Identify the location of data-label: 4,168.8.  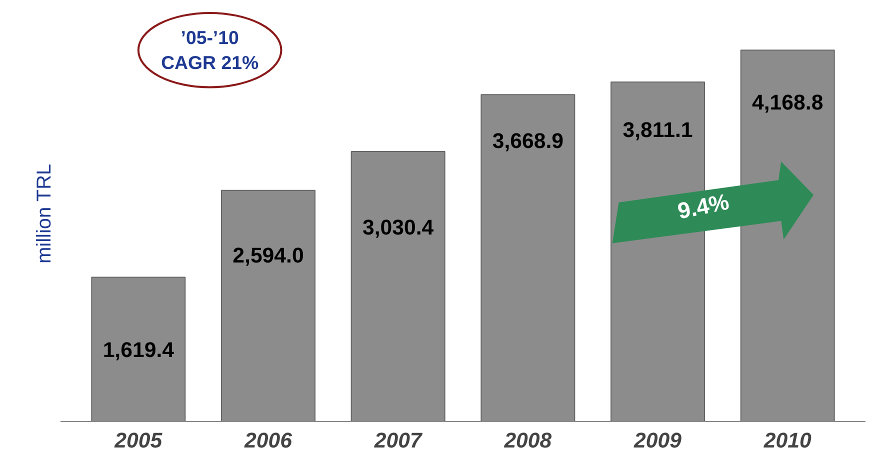
(788, 102).